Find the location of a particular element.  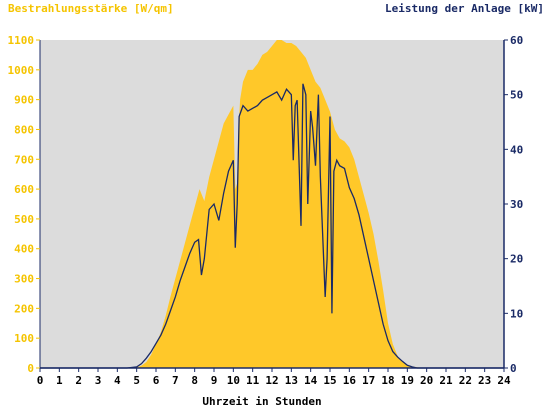

x-axis-label: Uhrzeit in Stunden is located at coordinates (261, 401).